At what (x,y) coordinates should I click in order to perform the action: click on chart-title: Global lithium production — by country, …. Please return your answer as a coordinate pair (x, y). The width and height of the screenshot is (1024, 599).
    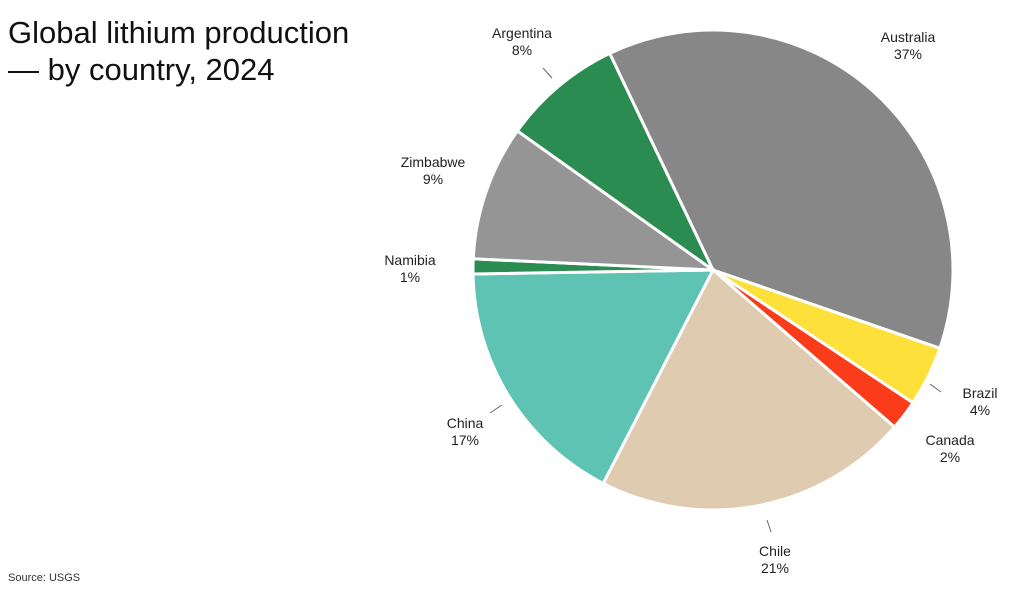
    Looking at the image, I should click on (178, 51).